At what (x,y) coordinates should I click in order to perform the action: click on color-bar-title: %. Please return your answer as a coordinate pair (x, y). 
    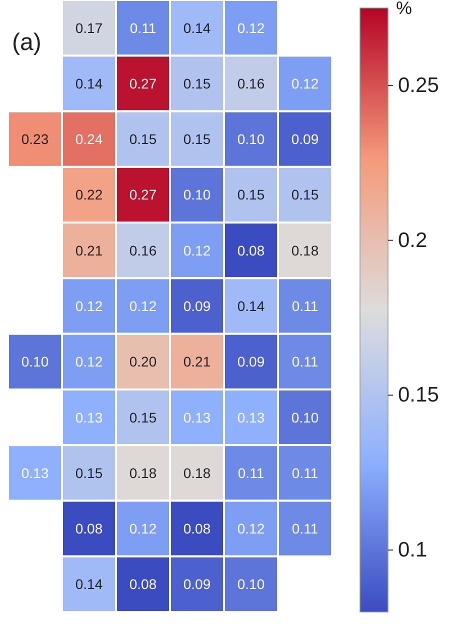
    Looking at the image, I should click on (404, 9).